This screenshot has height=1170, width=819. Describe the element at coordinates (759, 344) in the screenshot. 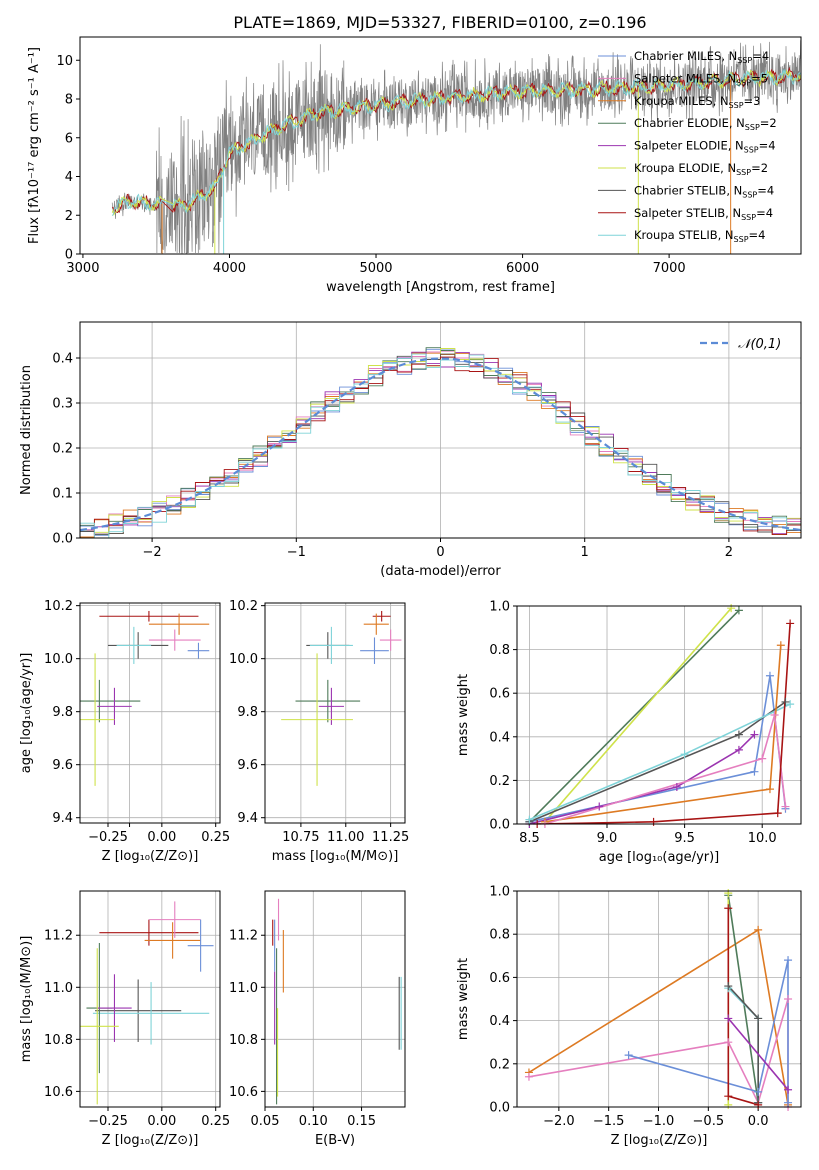

I see `legend-label: 𝒩(0,1)` at that location.